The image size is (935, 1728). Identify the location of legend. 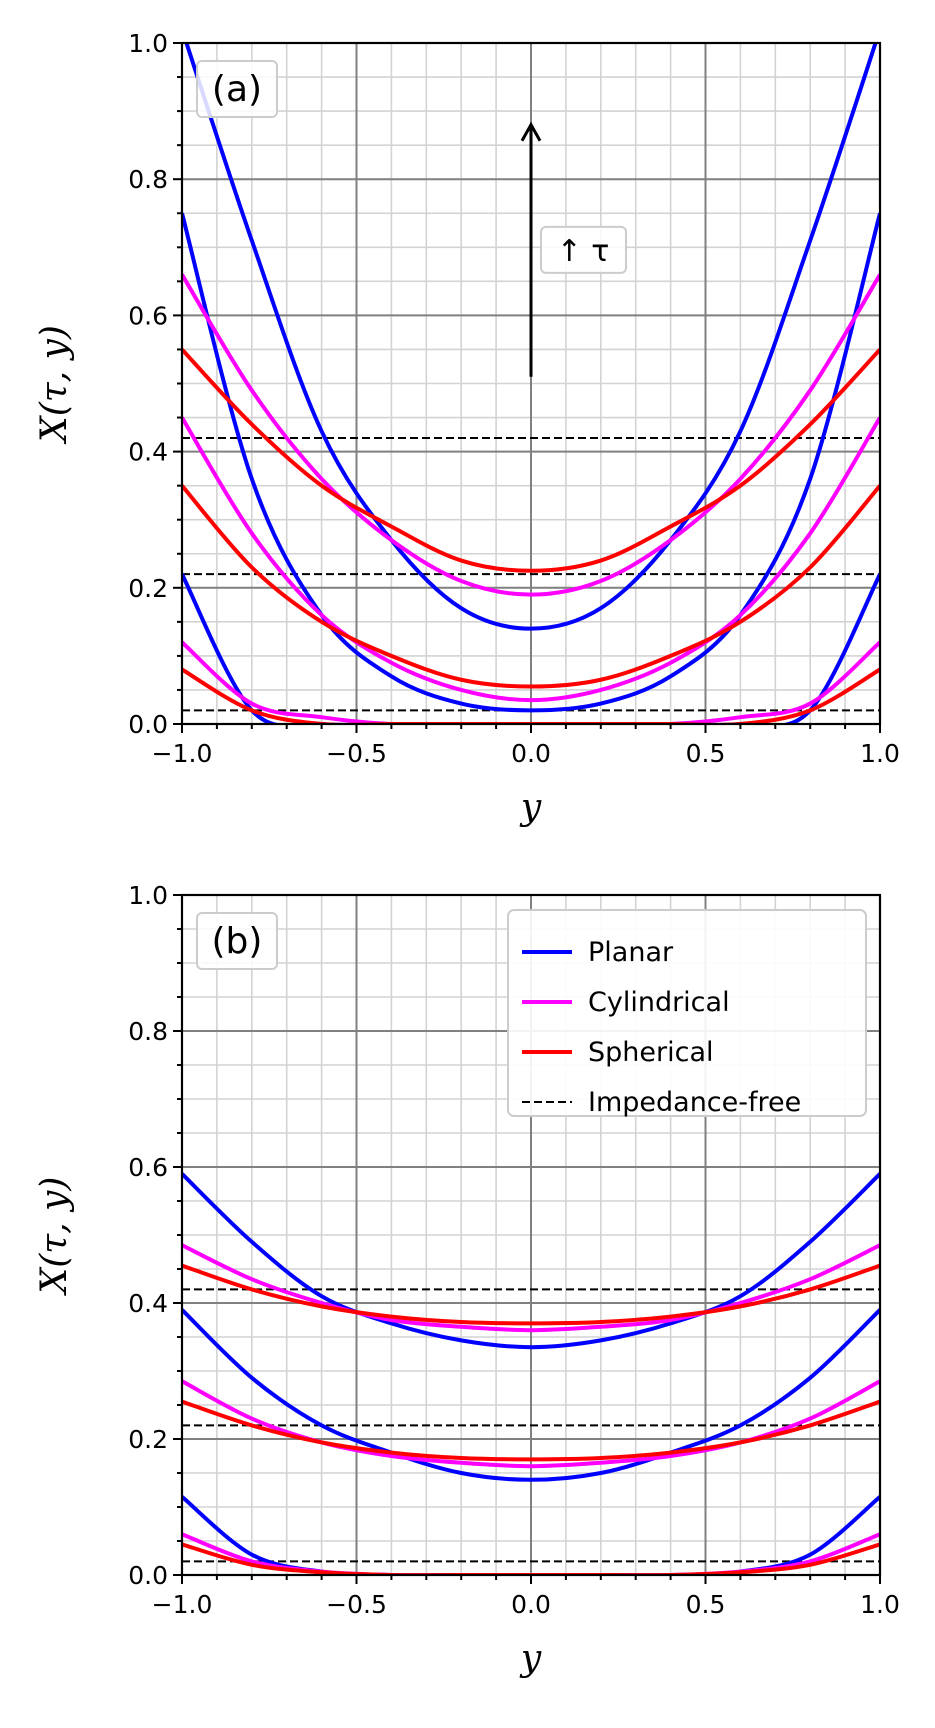
(687, 1013).